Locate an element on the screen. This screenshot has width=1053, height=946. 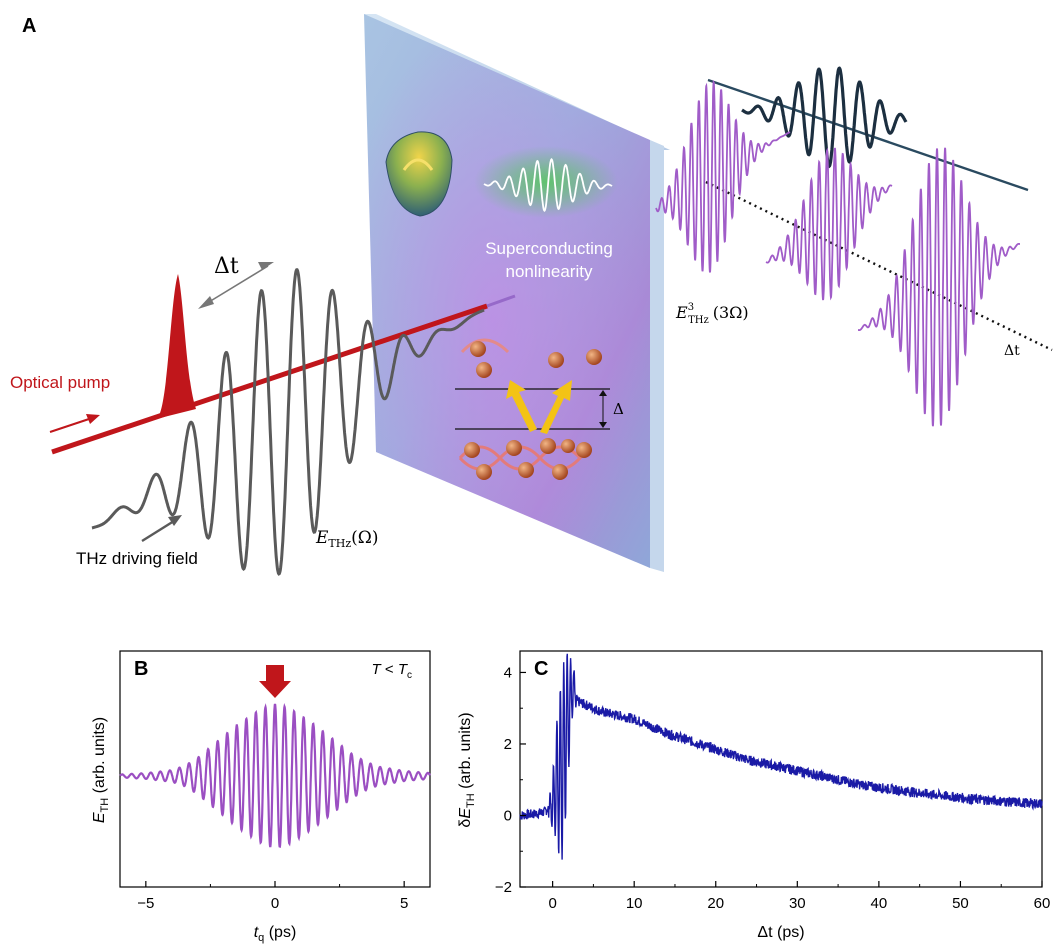
delay-axis is located at coordinates (879, 266).